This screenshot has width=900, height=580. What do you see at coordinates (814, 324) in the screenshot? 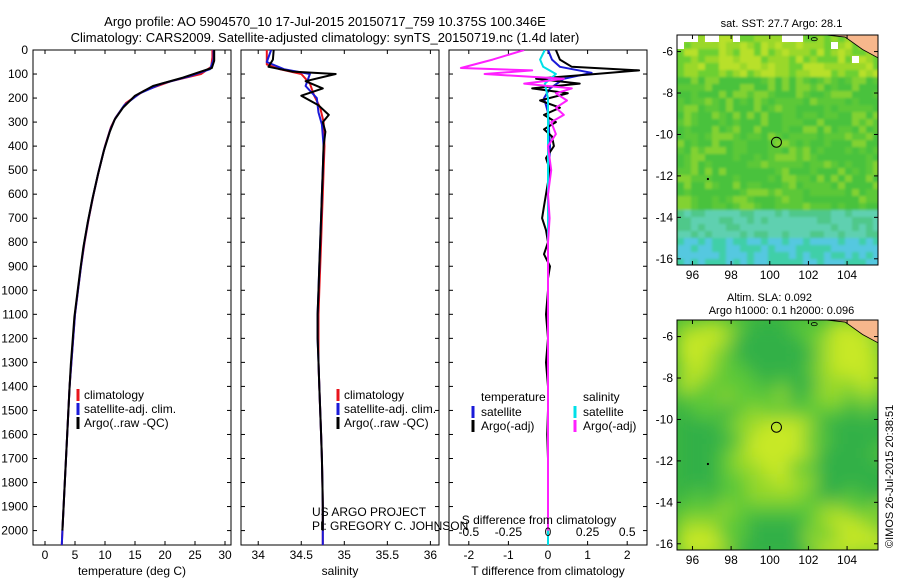
I see `island-outline` at bounding box center [814, 324].